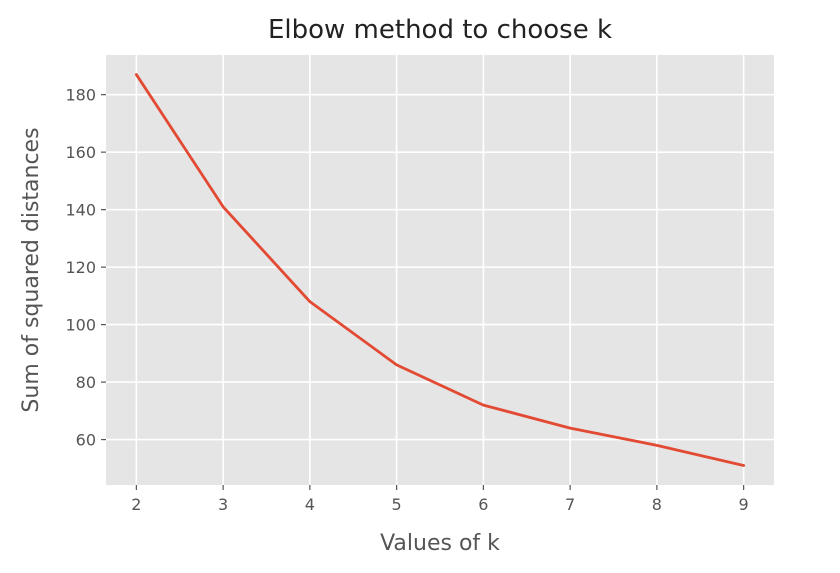 The width and height of the screenshot is (840, 573). I want to click on y-tick-label: 180, so click(80, 95).